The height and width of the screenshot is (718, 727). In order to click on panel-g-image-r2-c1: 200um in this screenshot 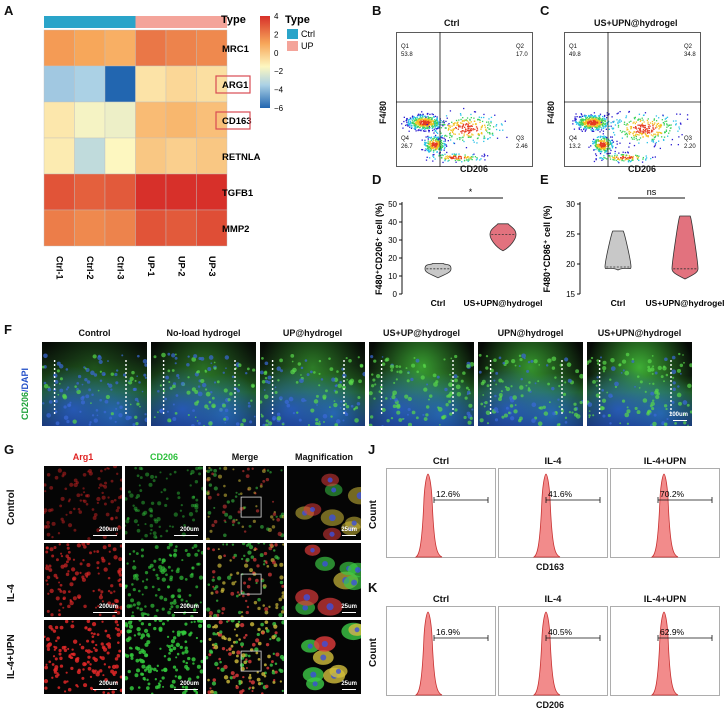, I will do `click(83, 580)`.